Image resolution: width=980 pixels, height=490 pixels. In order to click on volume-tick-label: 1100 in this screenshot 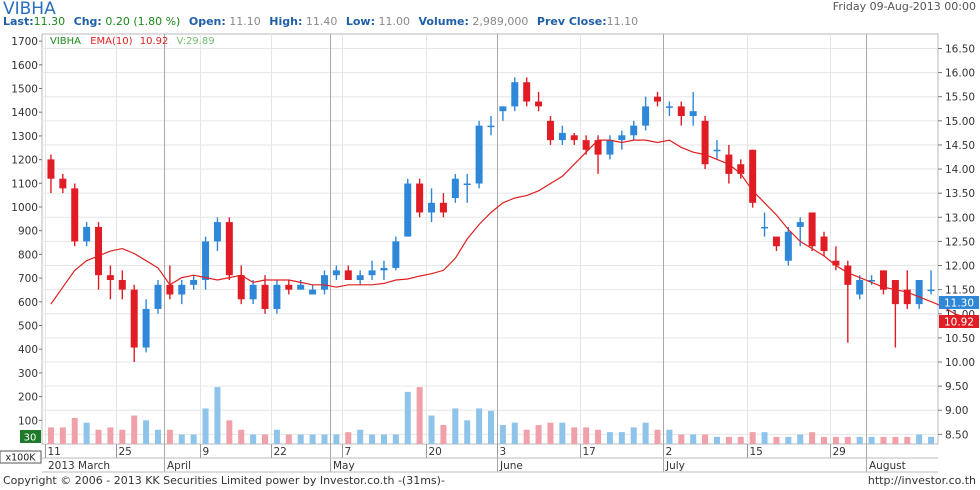, I will do `click(24, 184)`.